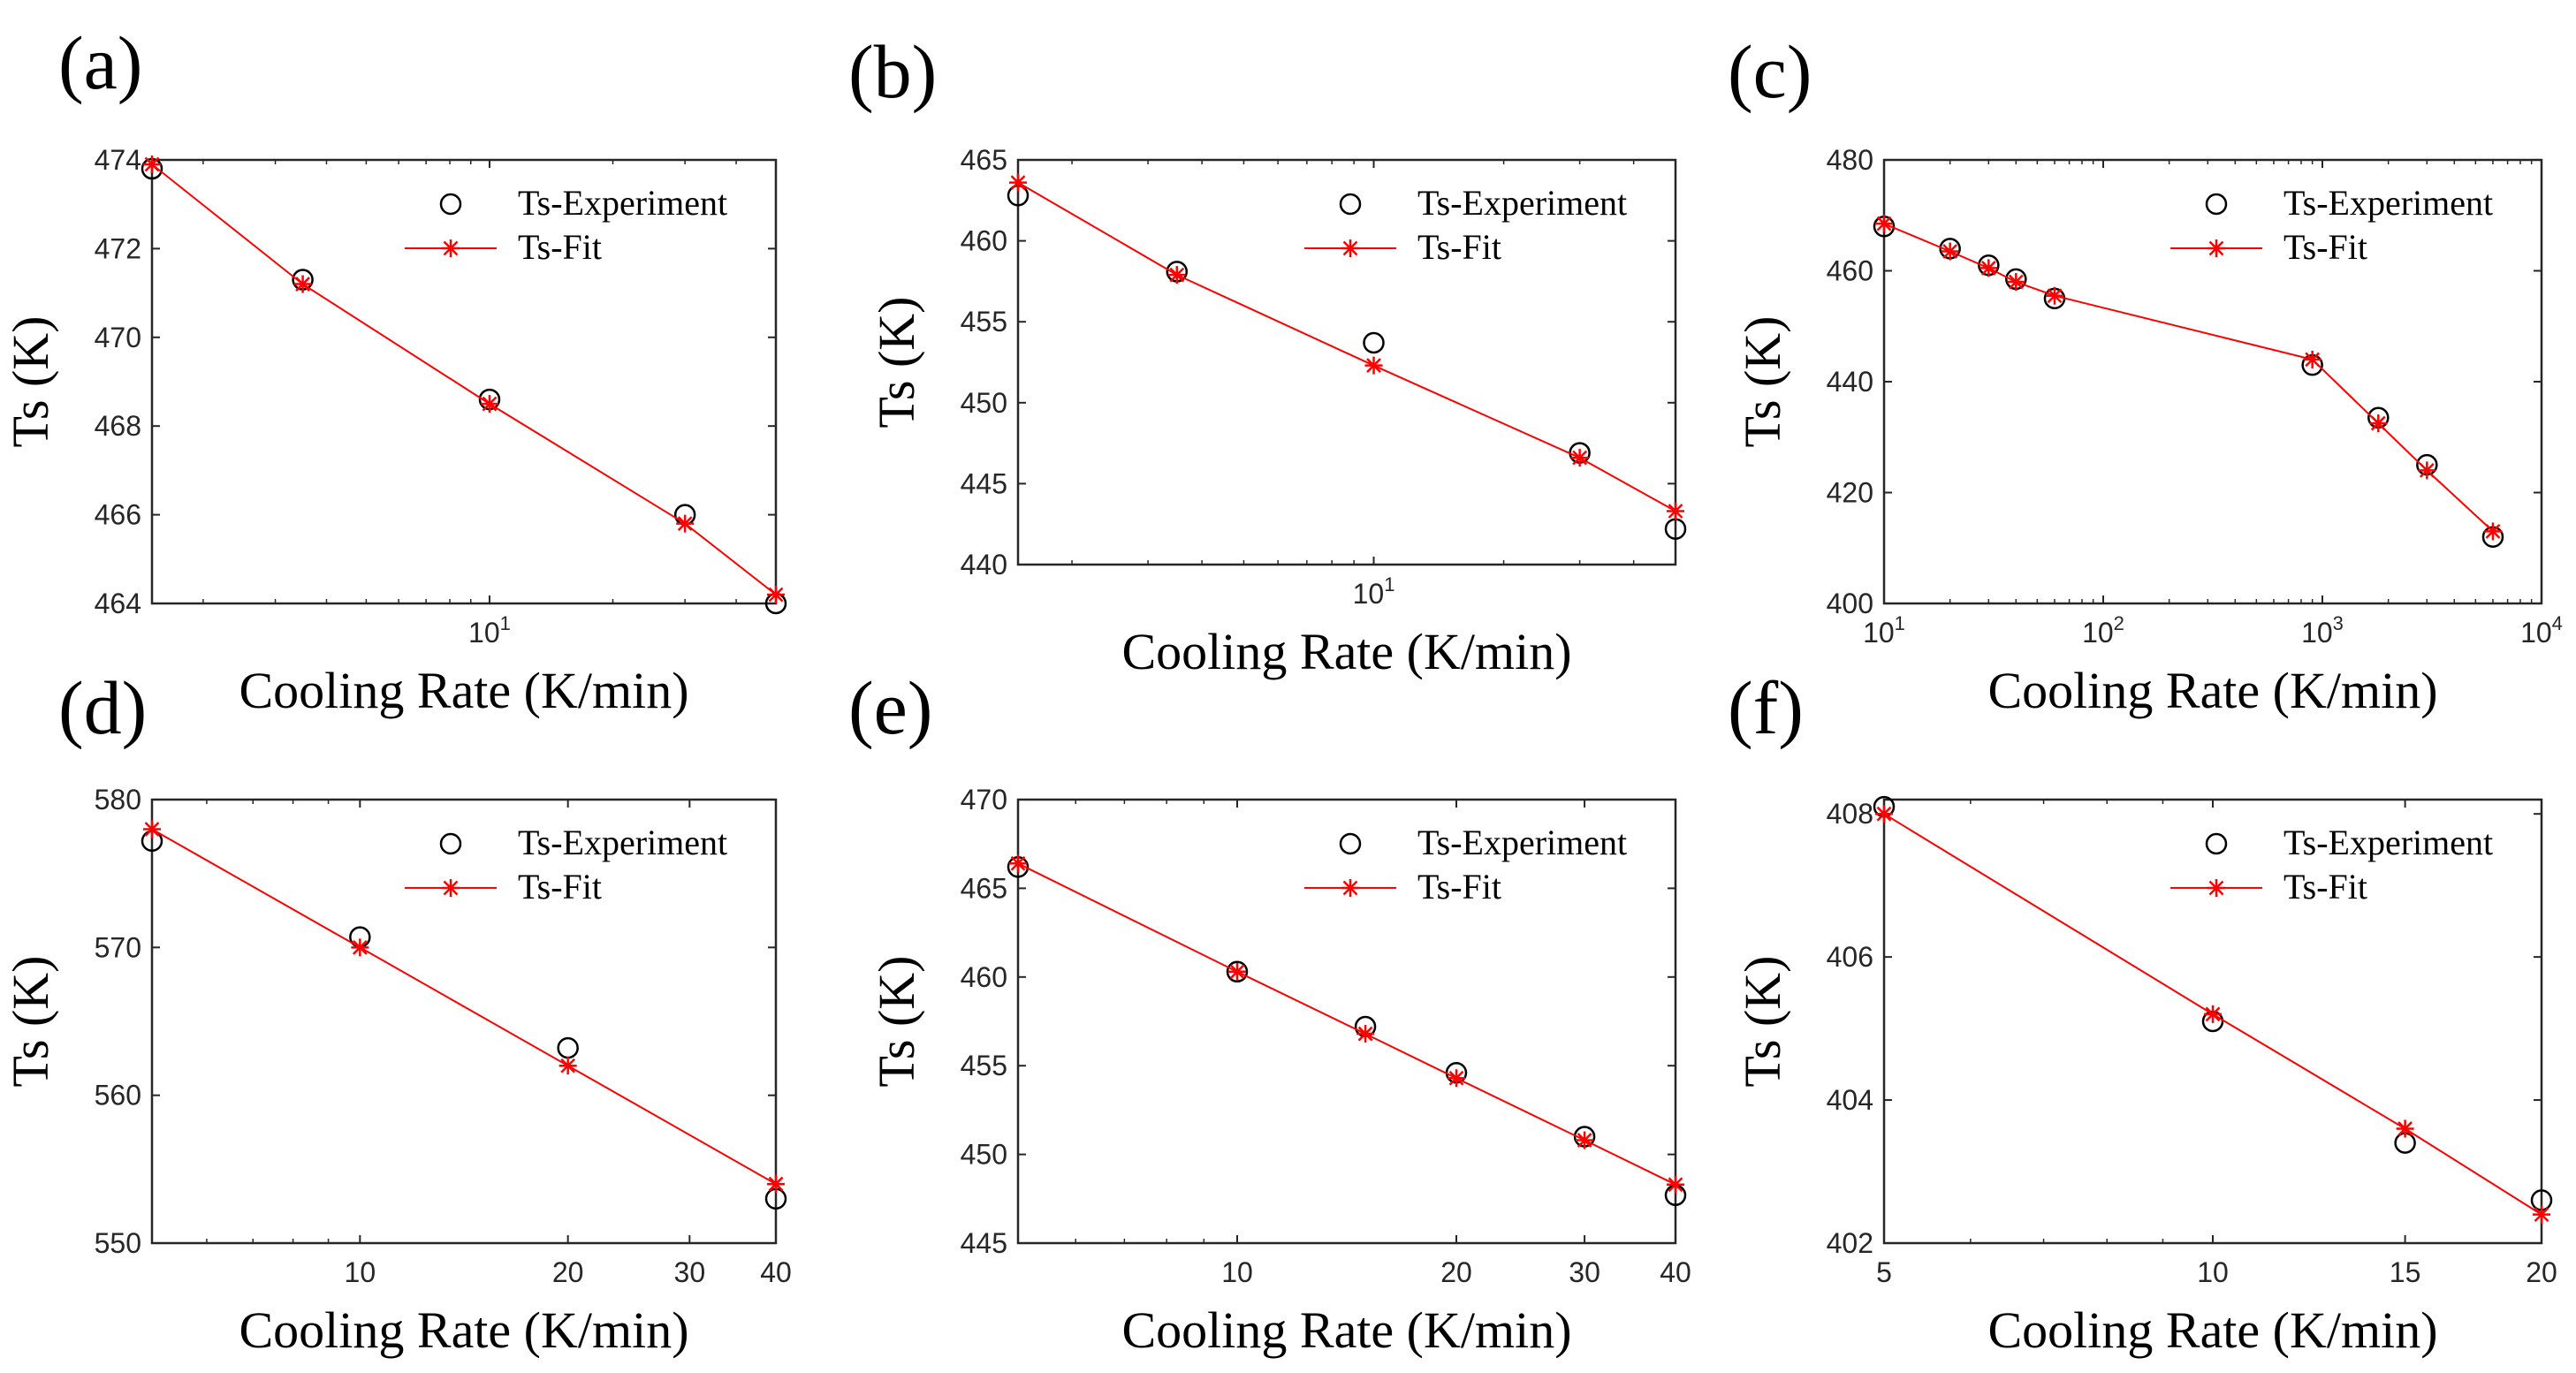  I want to click on y-tick-label: 440, so click(984, 565).